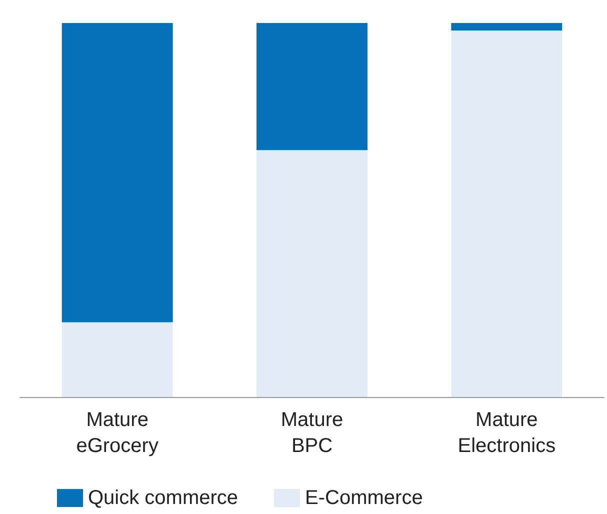  I want to click on legend-label: Quick commerce, so click(163, 498).